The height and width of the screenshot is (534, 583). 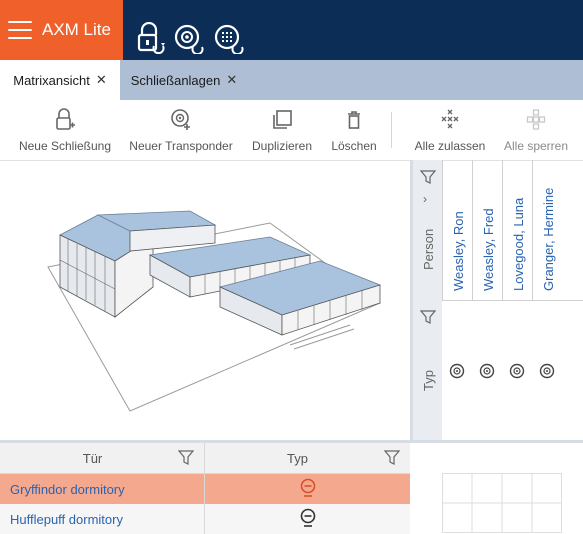 I want to click on tab-schliessanlagen: Schließanlagen ✕, so click(x=184, y=80).